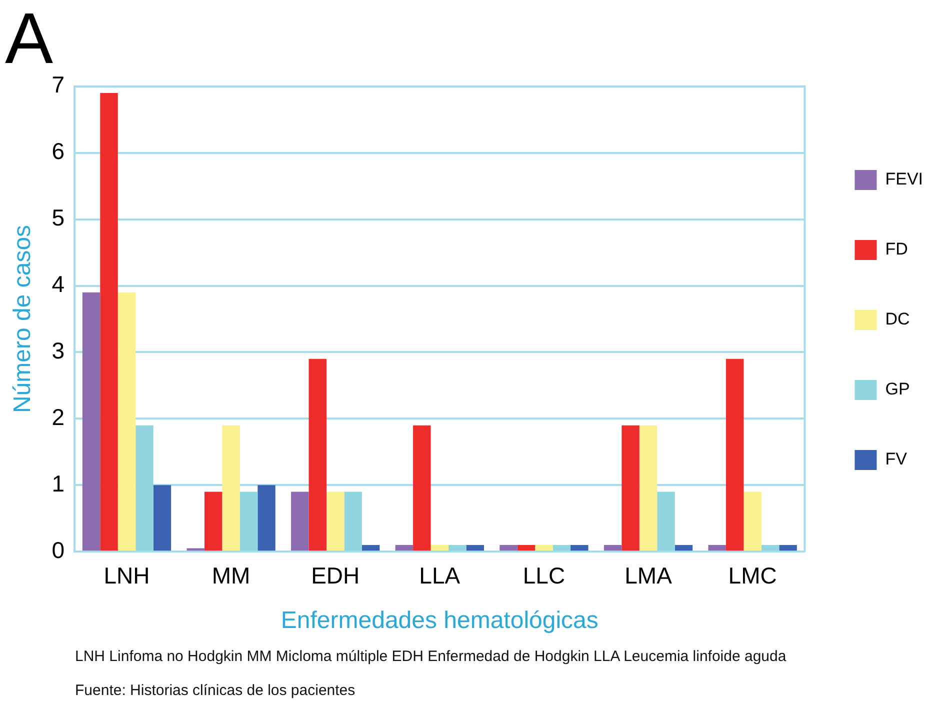 This screenshot has height=710, width=943. What do you see at coordinates (896, 249) in the screenshot?
I see `legend-label: FD` at bounding box center [896, 249].